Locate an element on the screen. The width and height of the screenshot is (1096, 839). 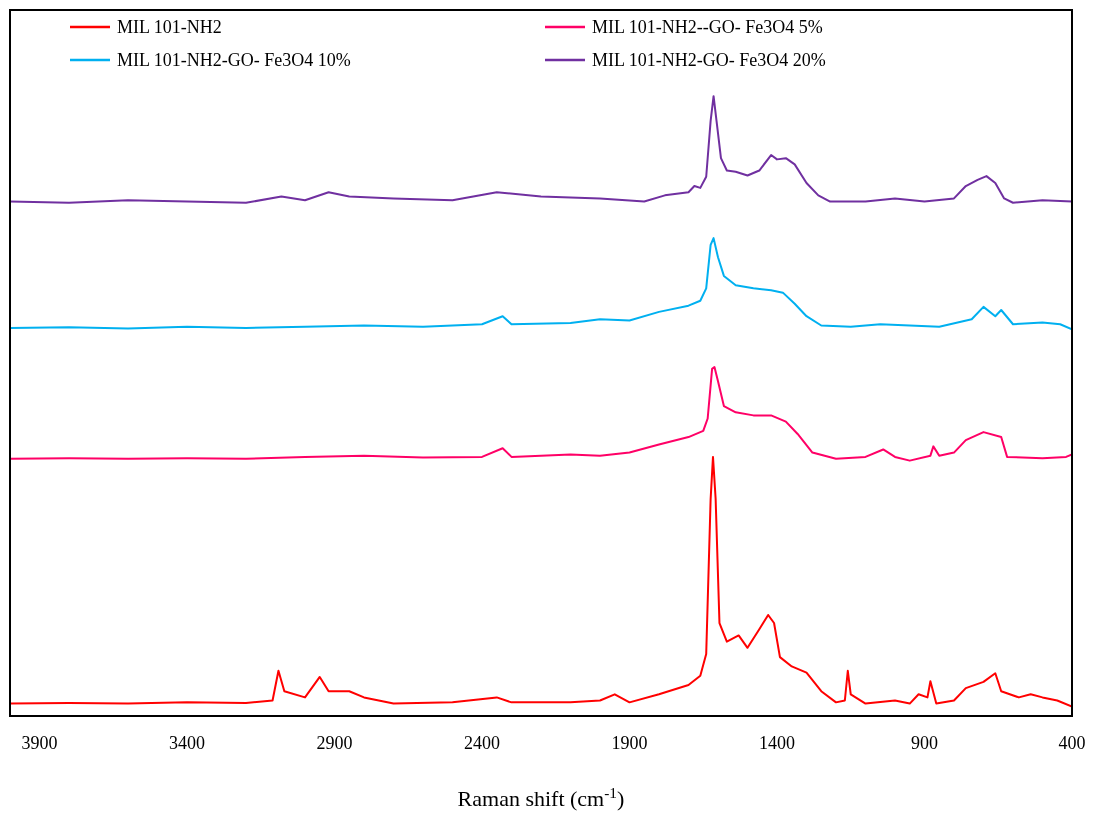
x-tick-label: 2400 is located at coordinates (482, 743).